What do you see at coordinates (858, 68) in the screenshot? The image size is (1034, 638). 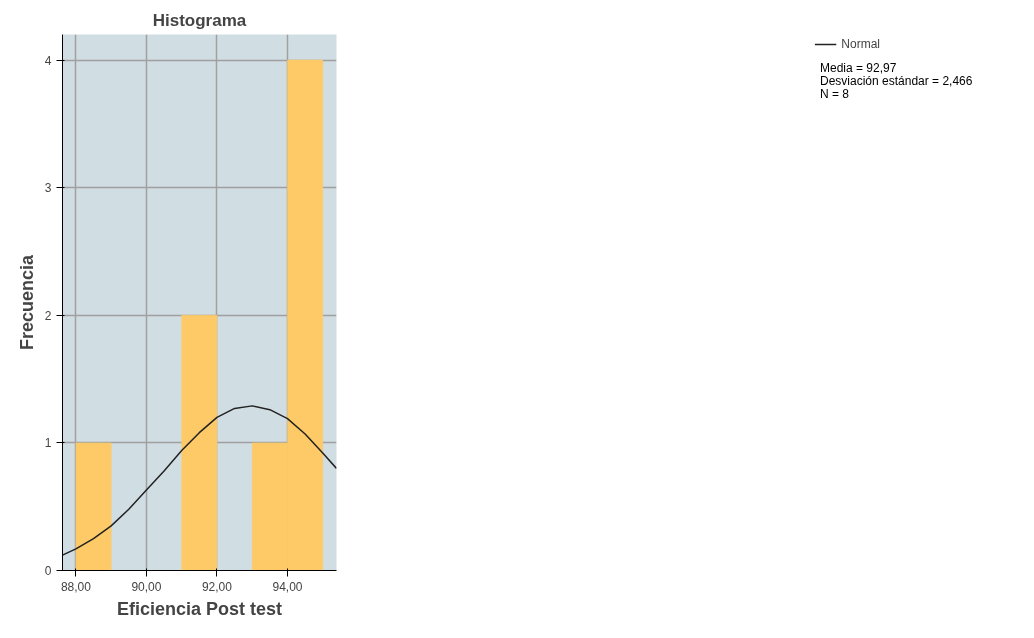 I see `text: Media = 92,97` at bounding box center [858, 68].